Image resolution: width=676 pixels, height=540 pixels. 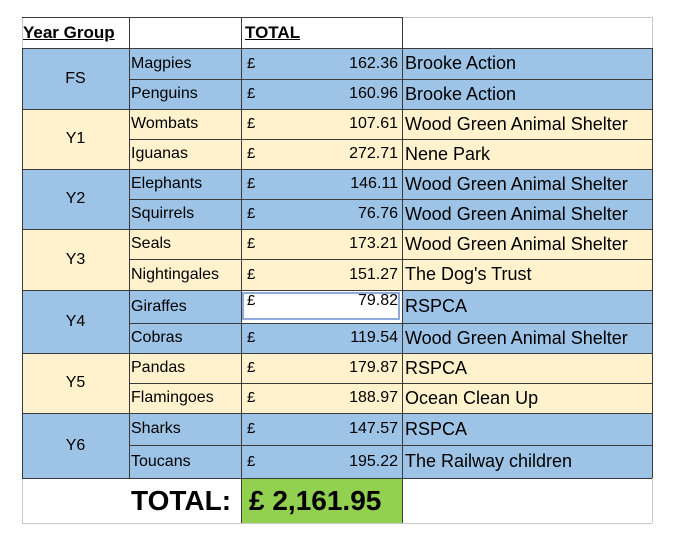 I want to click on amount-cell: 162.36, so click(x=341, y=63).